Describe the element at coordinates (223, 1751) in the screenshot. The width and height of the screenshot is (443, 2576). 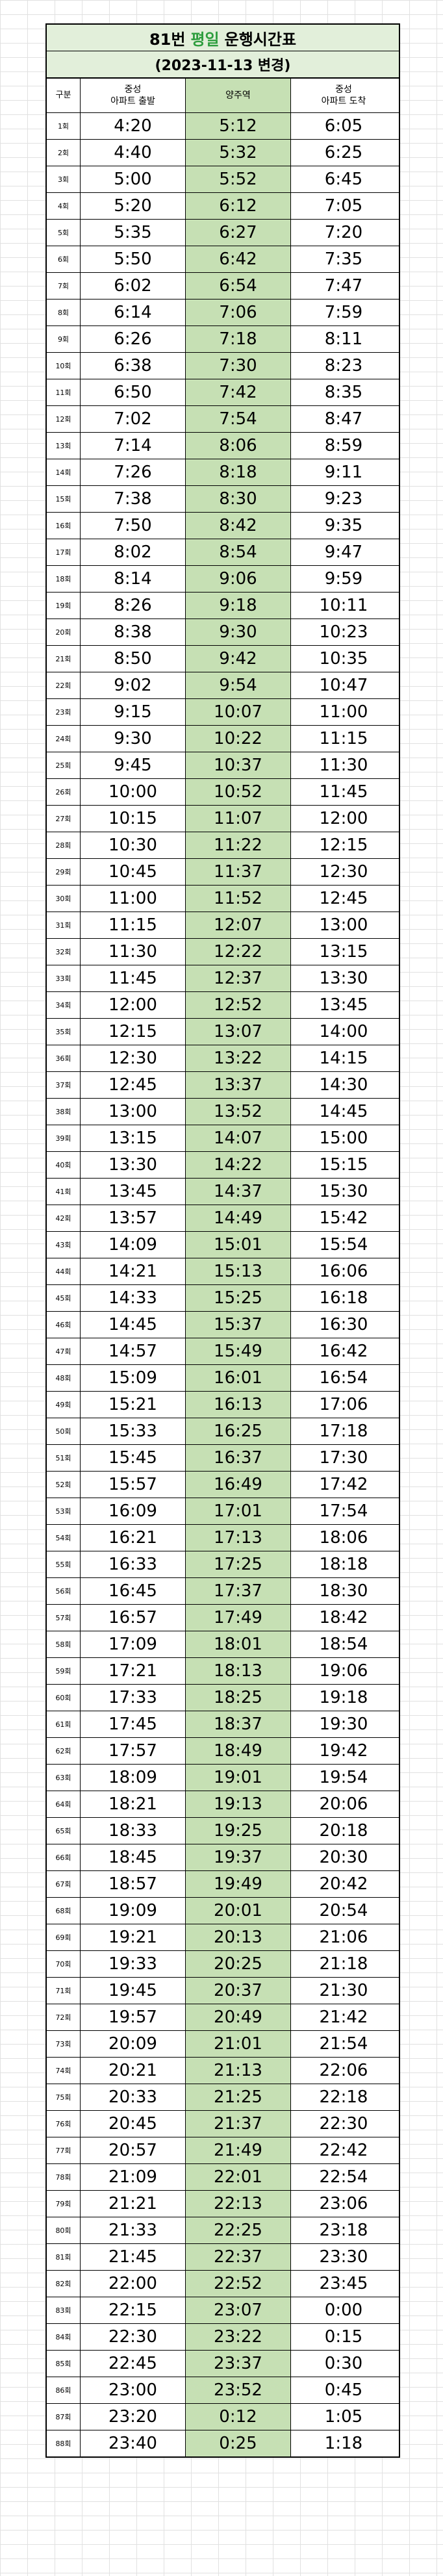
I see `table-row: 62회 17:57 18:49 19:42` at that location.